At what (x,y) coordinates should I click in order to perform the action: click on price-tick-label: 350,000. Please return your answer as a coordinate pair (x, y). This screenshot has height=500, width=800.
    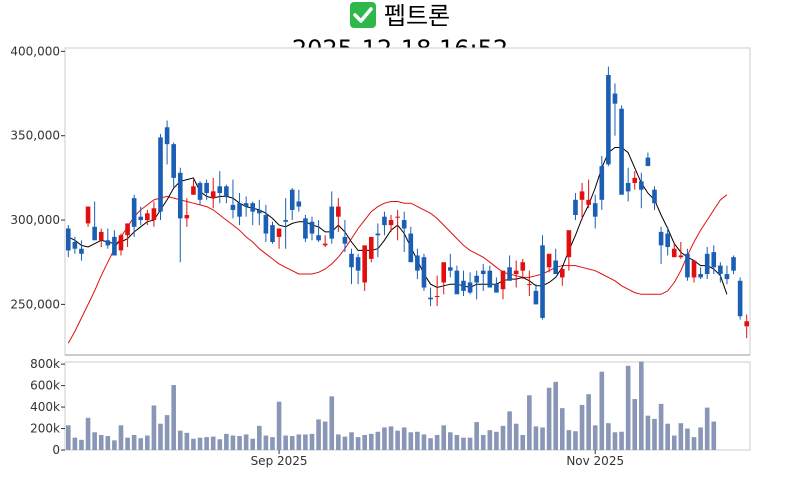
    Looking at the image, I should click on (35, 136).